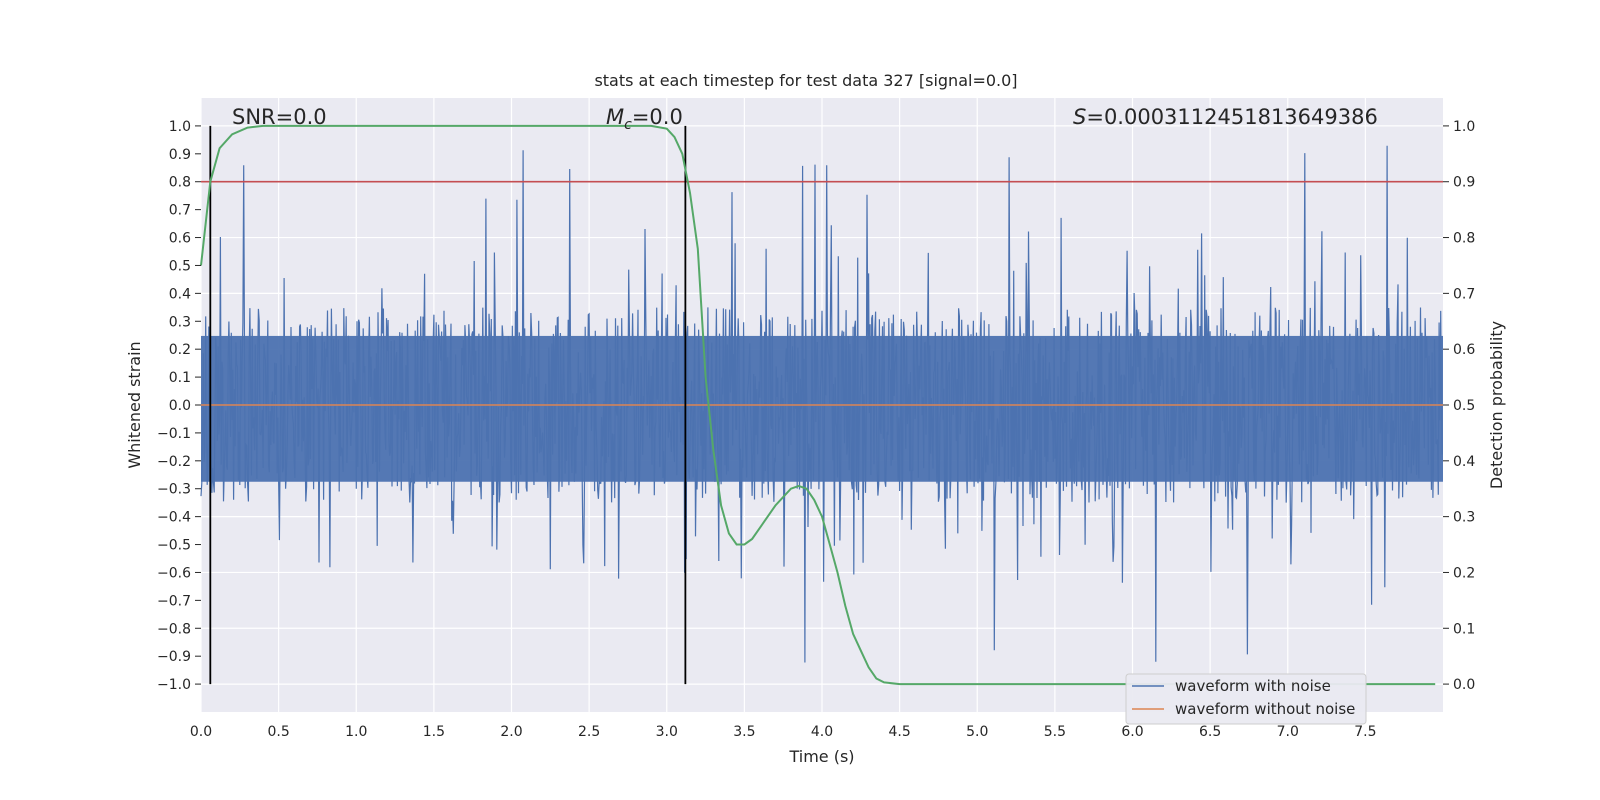 The height and width of the screenshot is (800, 1600). What do you see at coordinates (174, 518) in the screenshot?
I see `y-tick-label: −0.4` at bounding box center [174, 518].